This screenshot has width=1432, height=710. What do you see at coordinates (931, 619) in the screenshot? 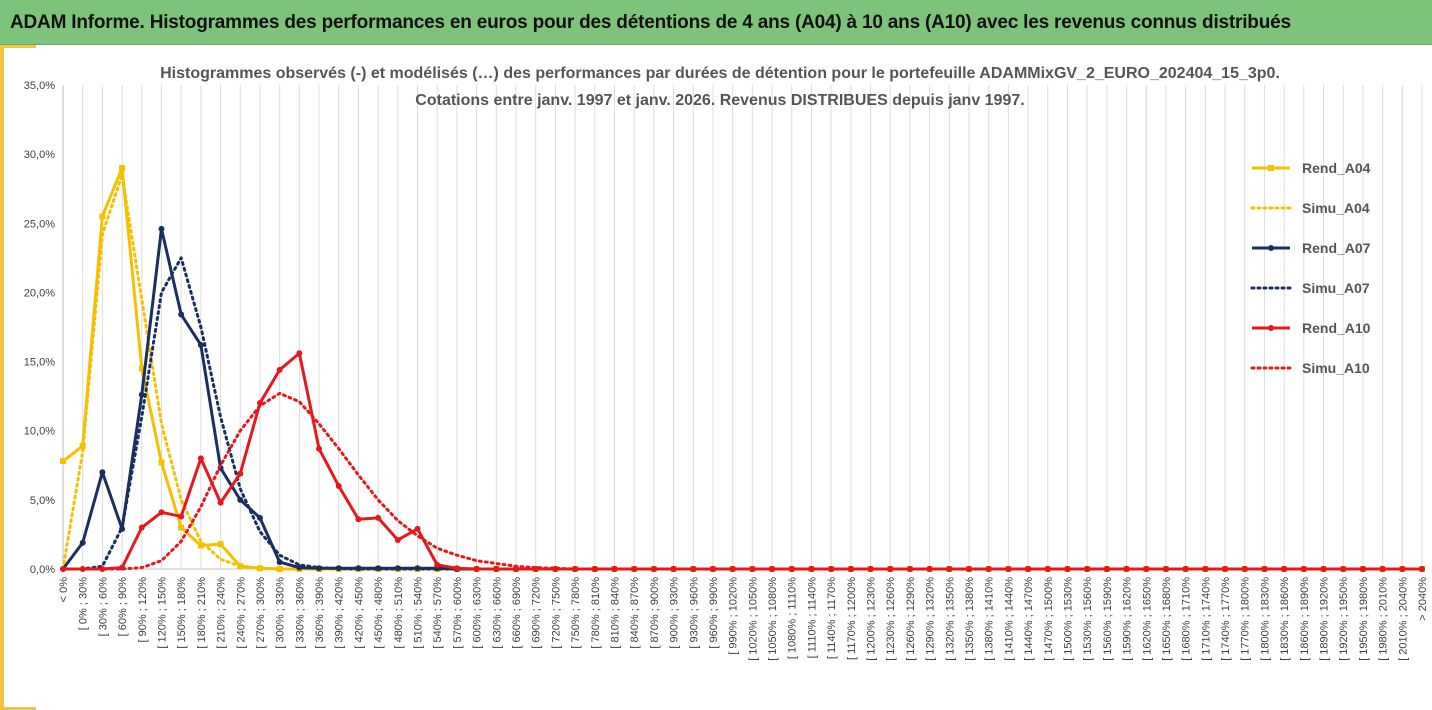
I see `x-tick-label: [ 1290% ; 1320%` at bounding box center [931, 619].